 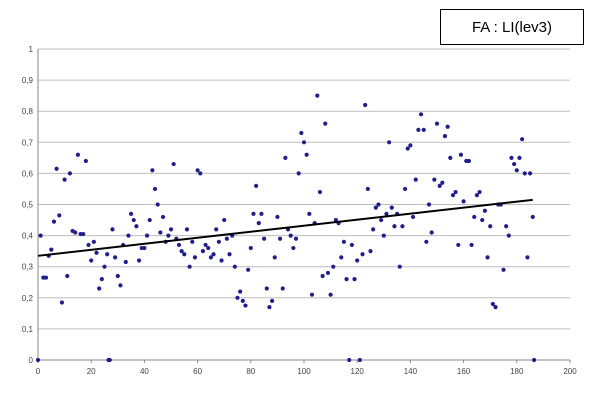 I want to click on y-tick-label: 0,2, so click(x=28, y=298).